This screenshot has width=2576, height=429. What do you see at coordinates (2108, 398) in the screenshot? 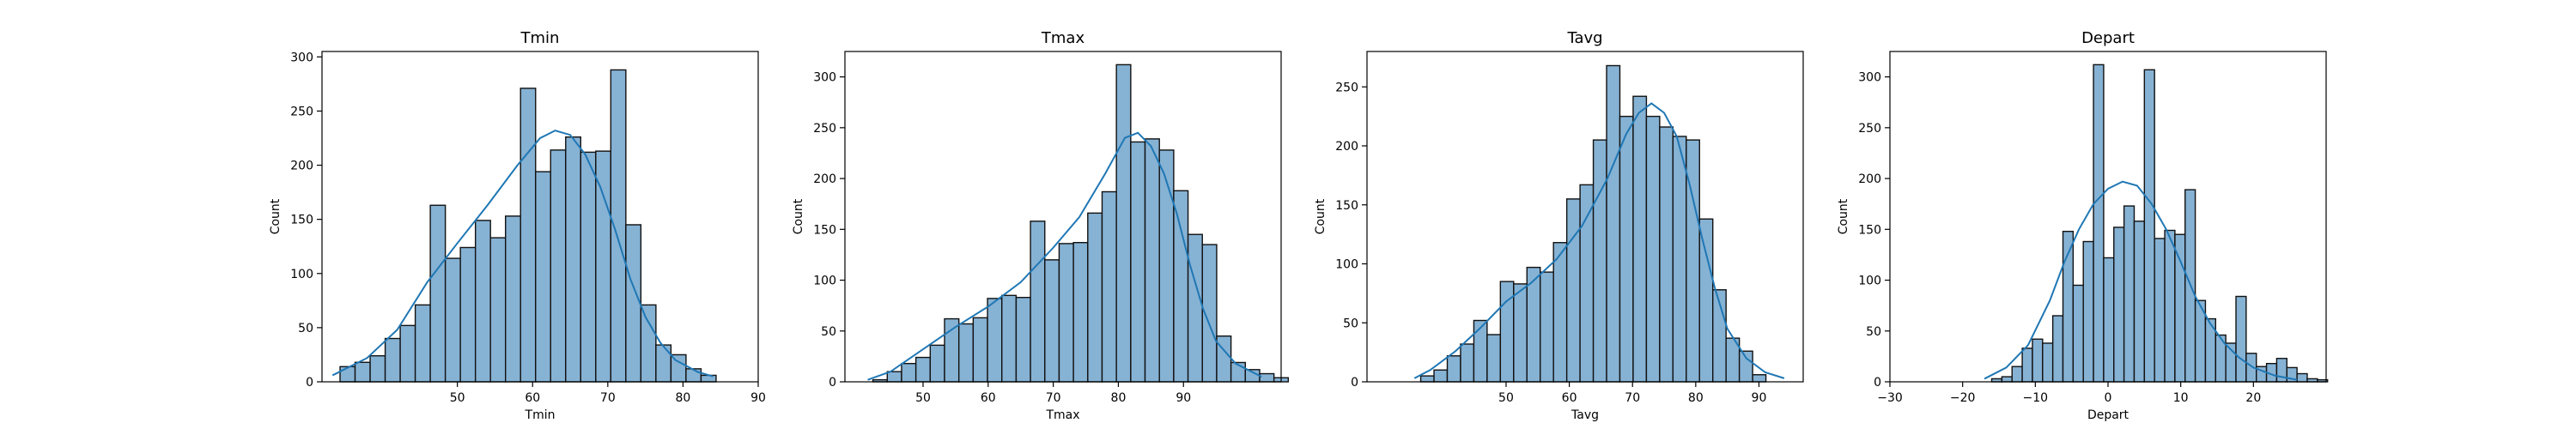
I see `x-tick-label: 0` at bounding box center [2108, 398].